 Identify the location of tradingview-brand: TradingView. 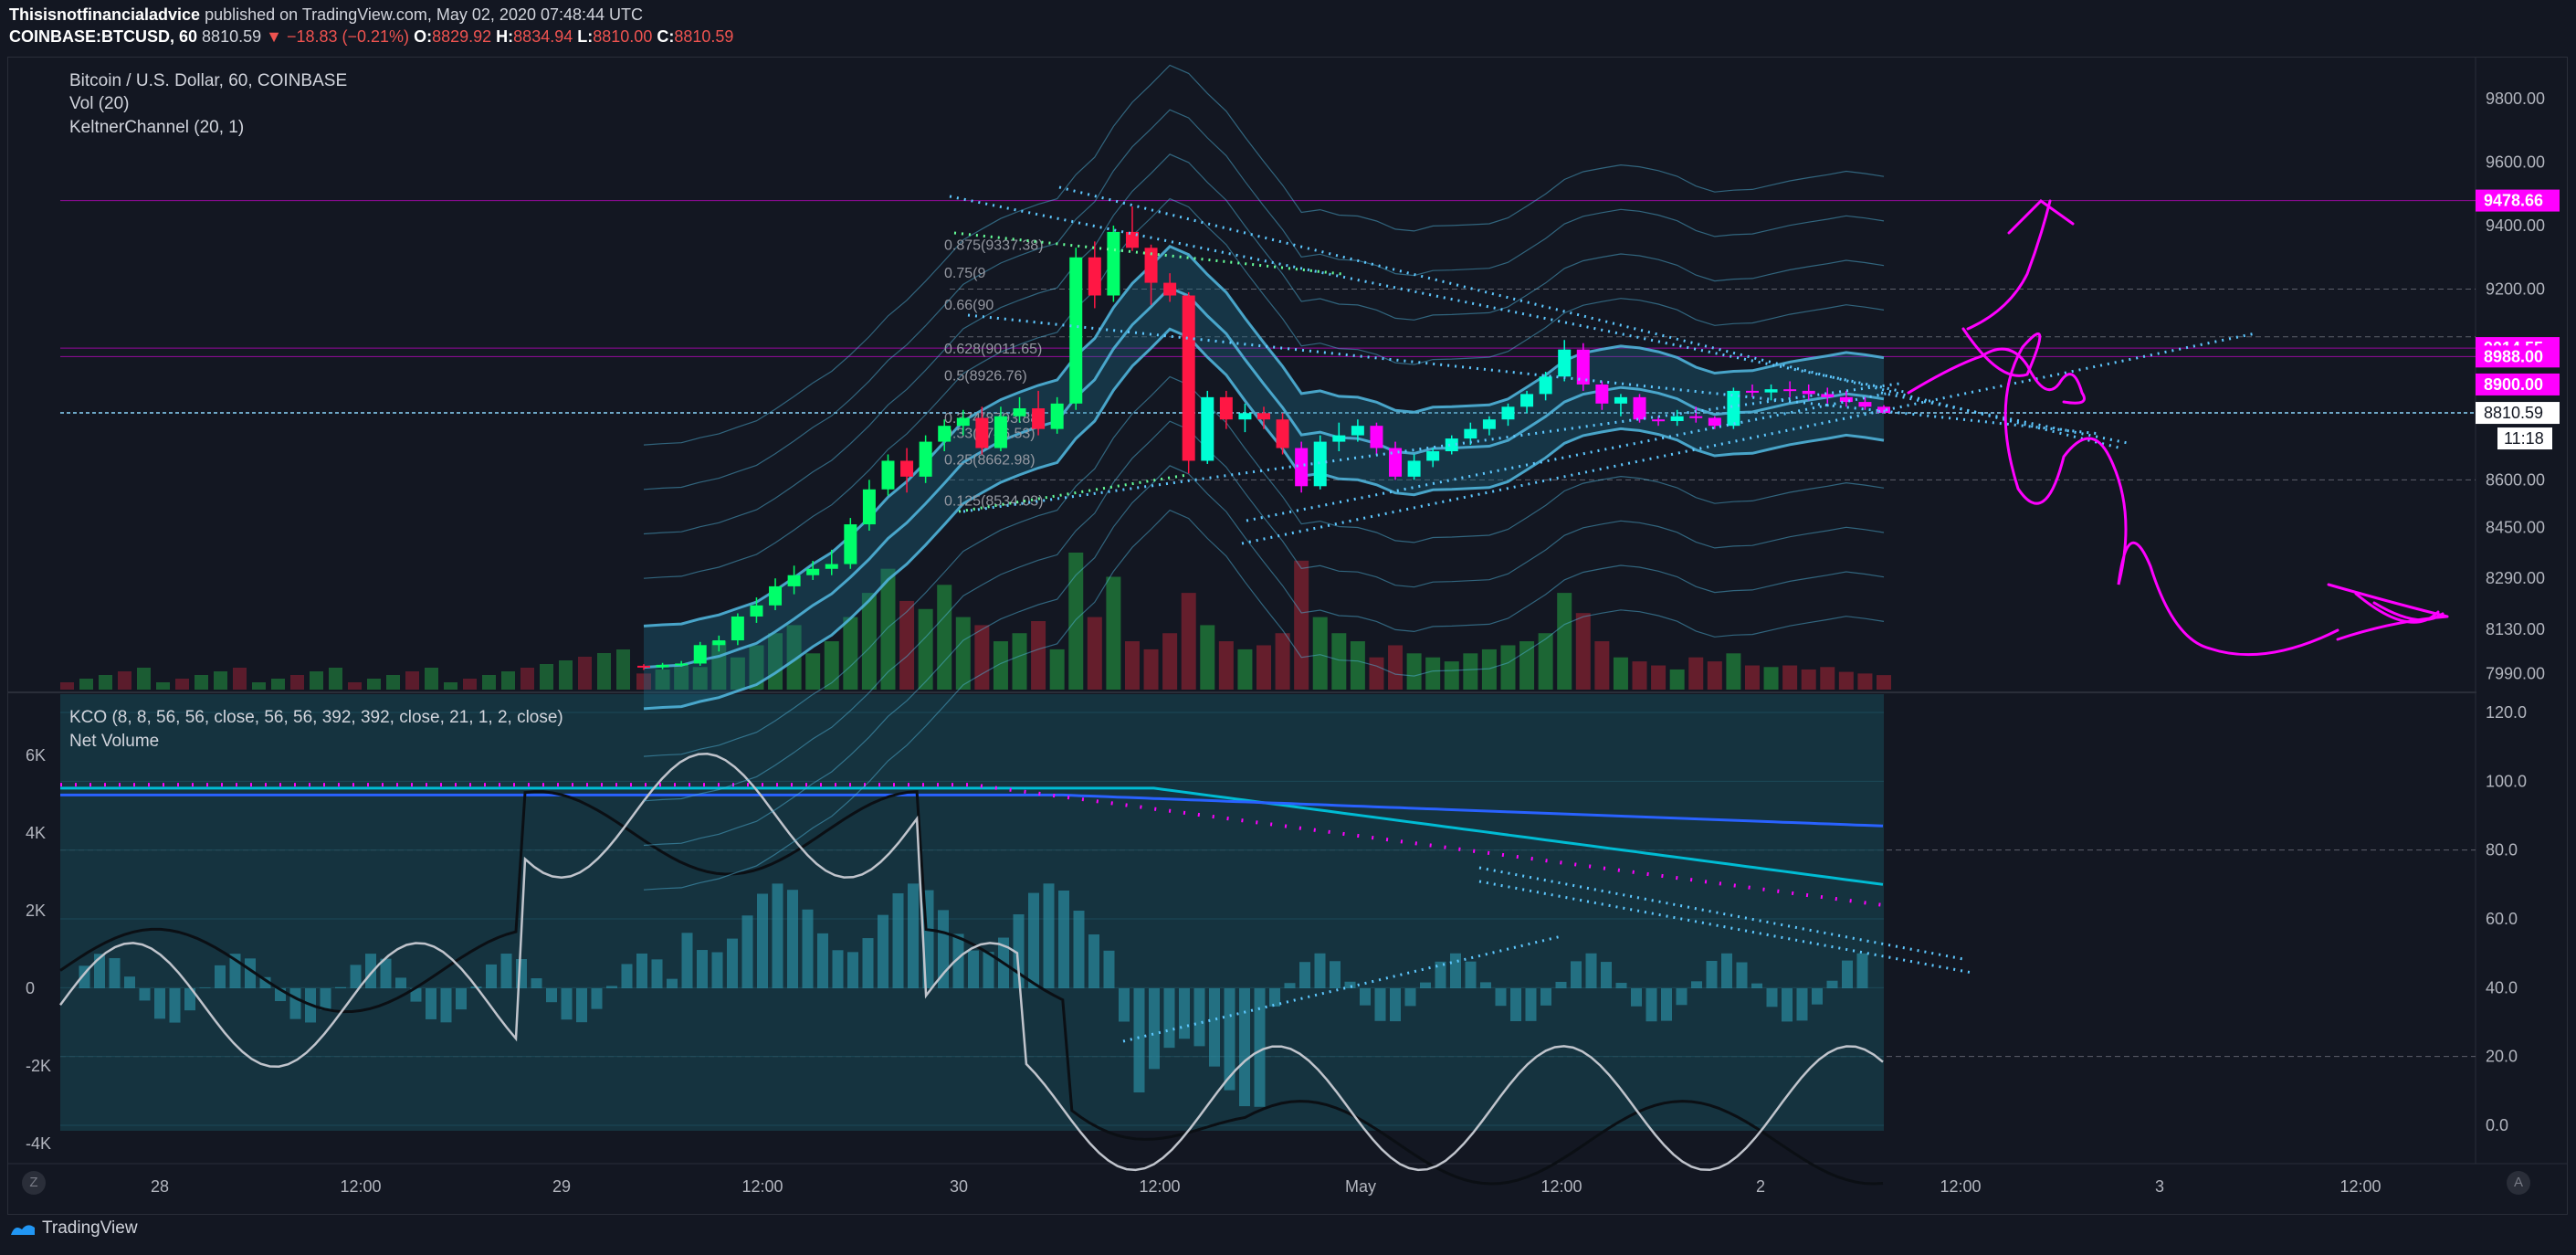
(73, 1228).